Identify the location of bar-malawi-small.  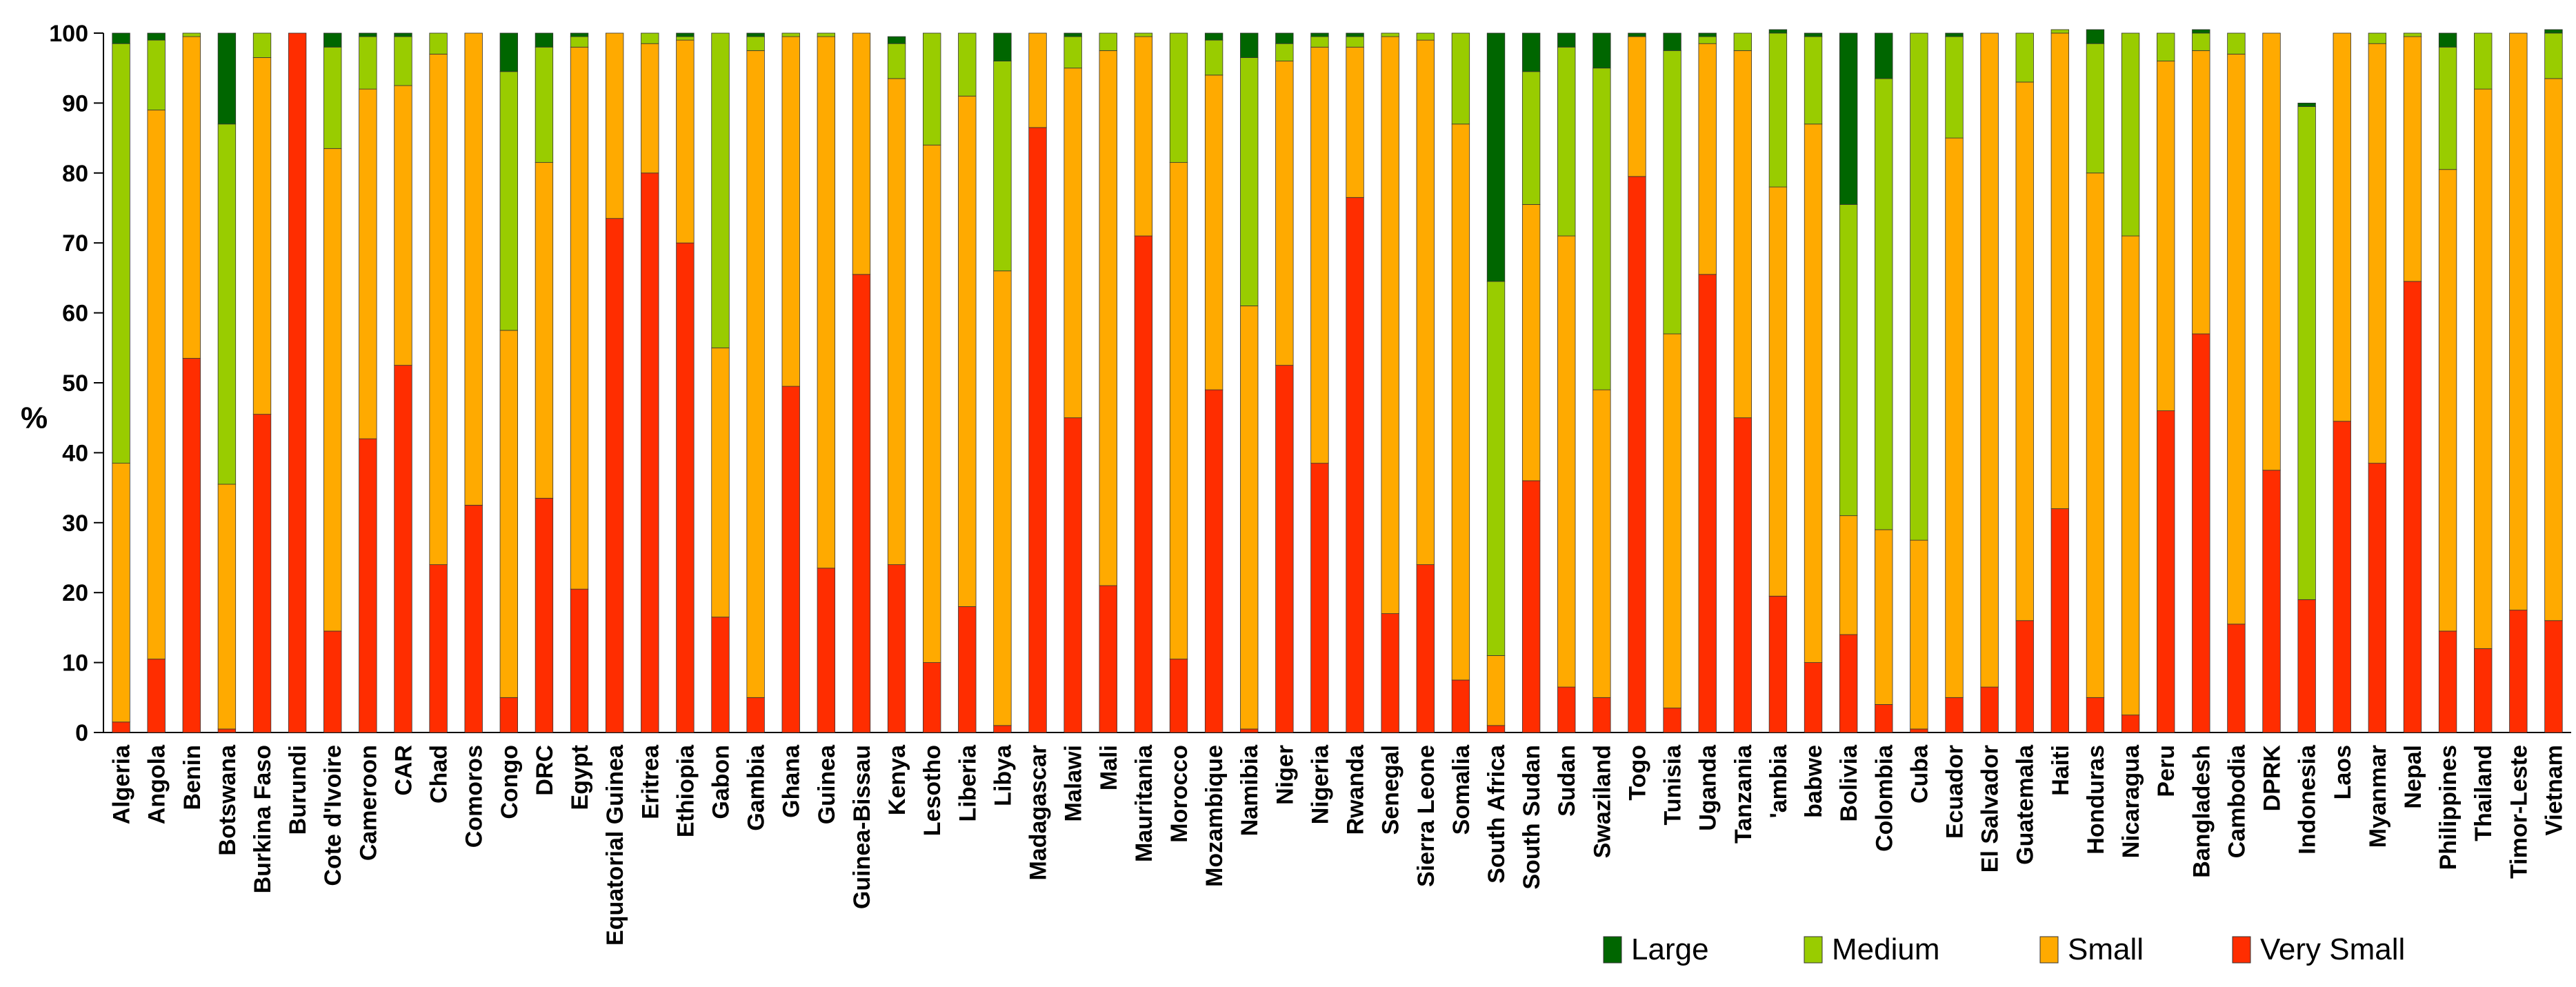
(1073, 243).